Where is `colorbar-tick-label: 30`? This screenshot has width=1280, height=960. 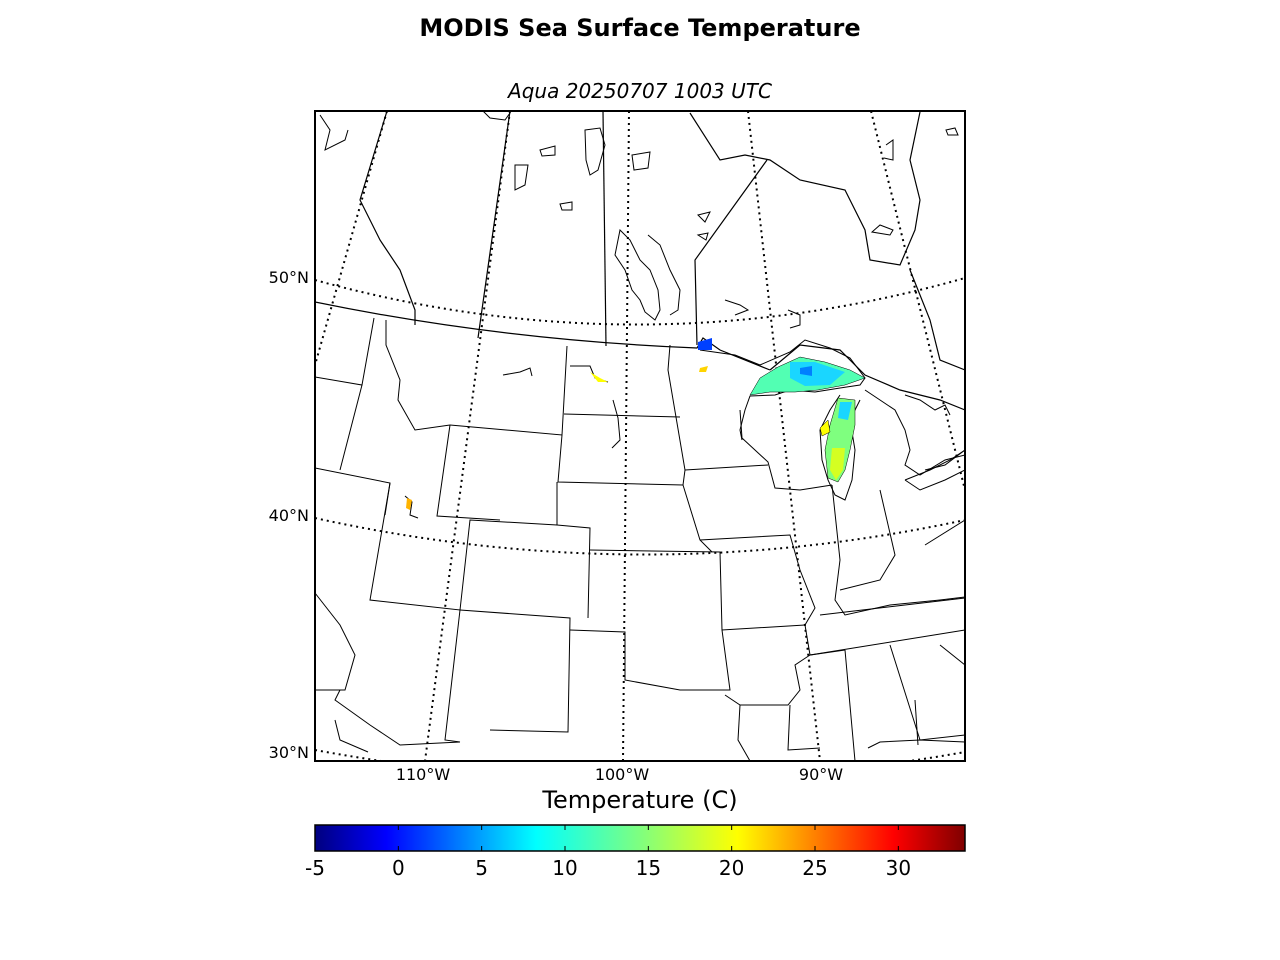
colorbar-tick-label: 30 is located at coordinates (898, 868).